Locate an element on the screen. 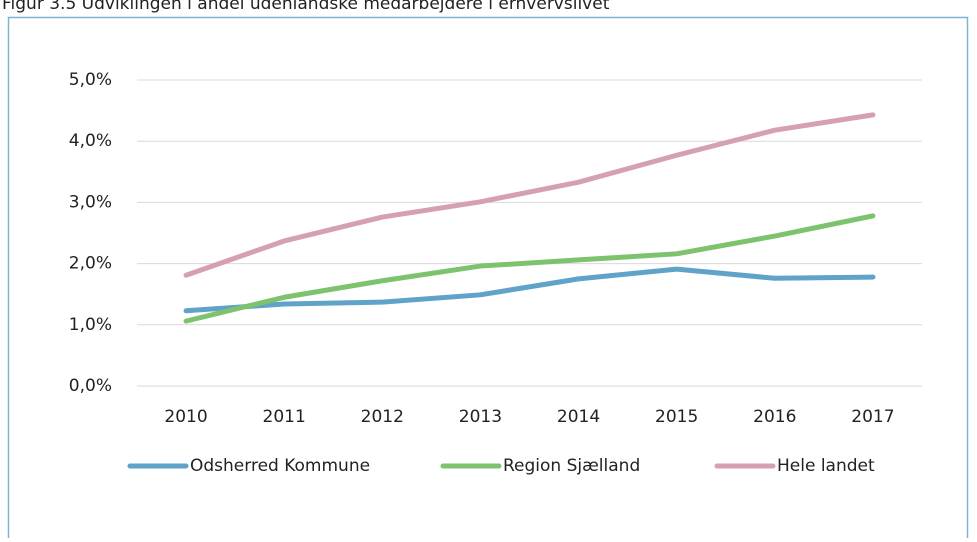 Image resolution: width=977 pixels, height=542 pixels. x-tick-label: 2015 is located at coordinates (676, 417).